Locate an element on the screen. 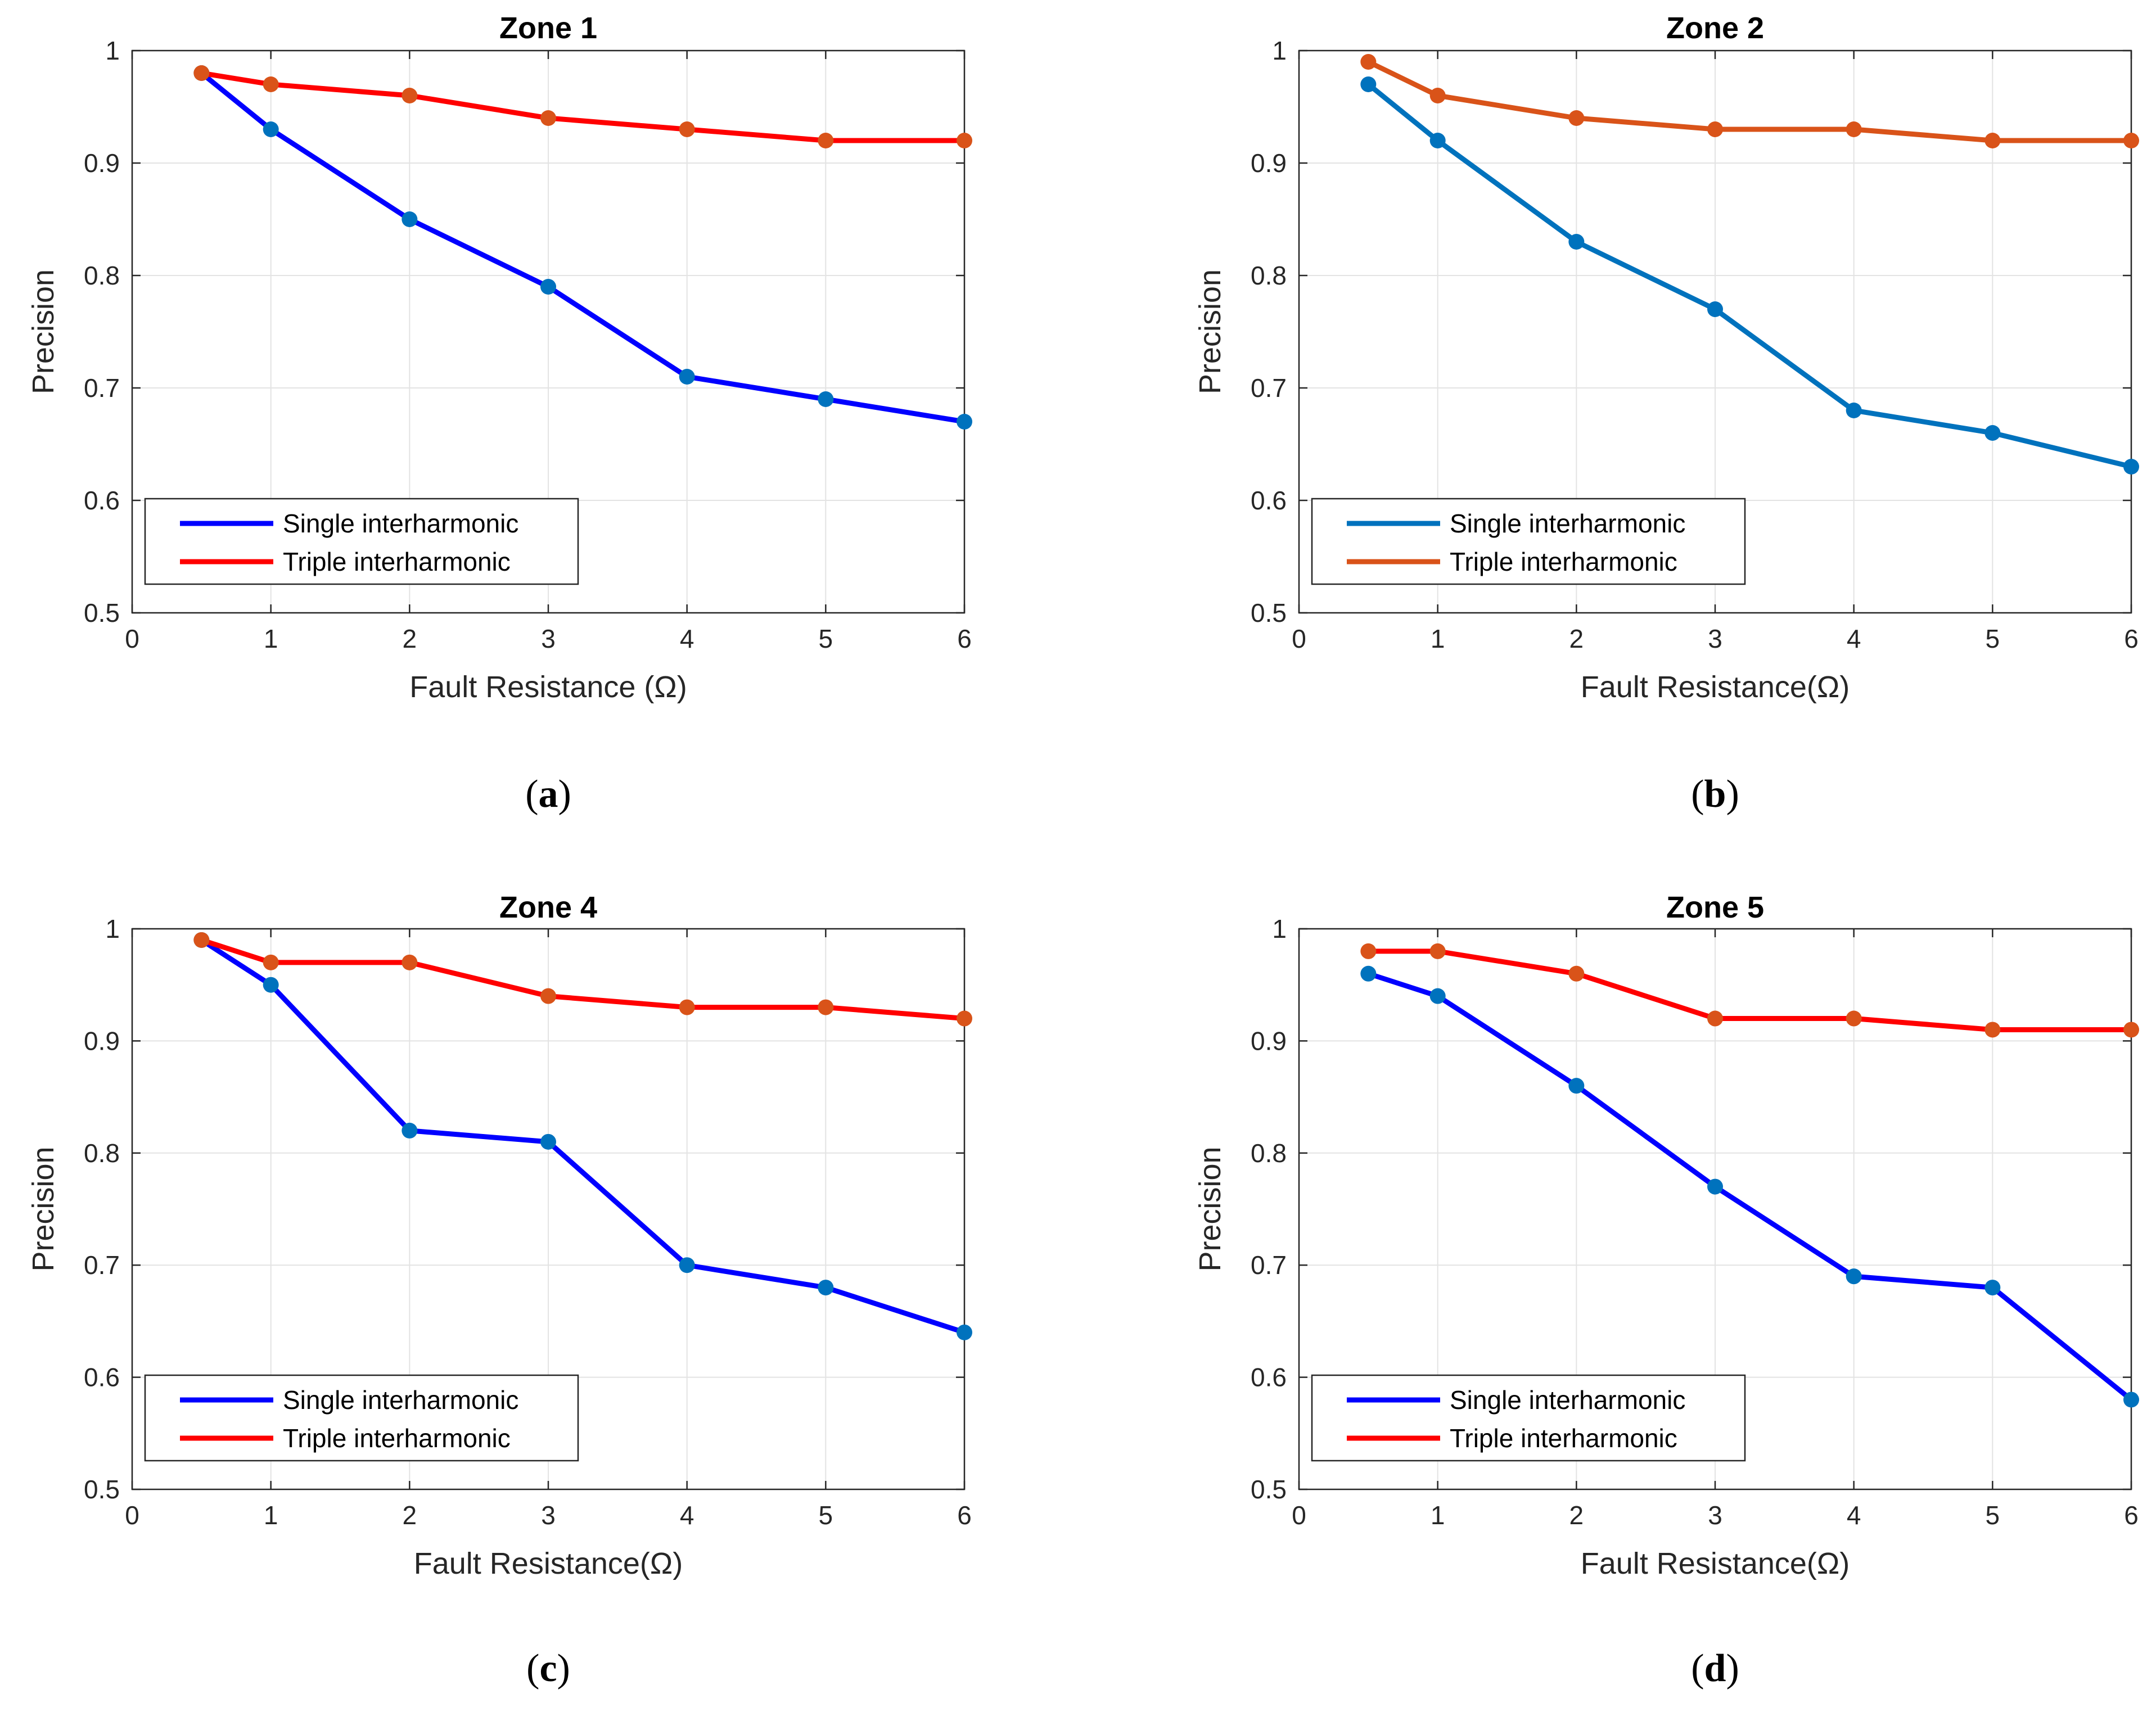 The width and height of the screenshot is (2156, 1712). chart-4-caption-close: ) is located at coordinates (1732, 1669).